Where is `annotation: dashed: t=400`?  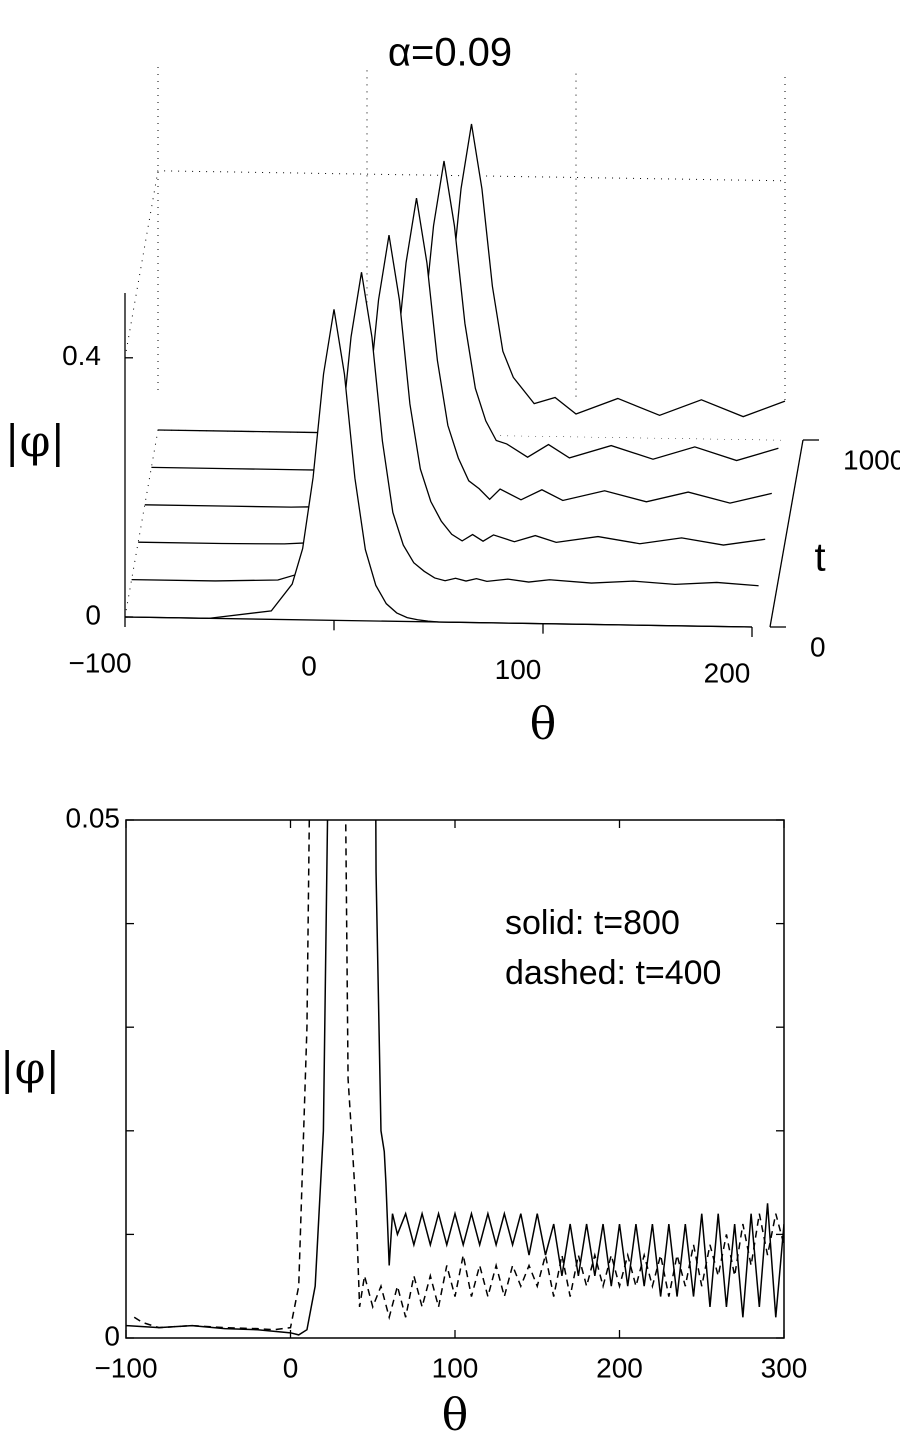 annotation: dashed: t=400 is located at coordinates (613, 973).